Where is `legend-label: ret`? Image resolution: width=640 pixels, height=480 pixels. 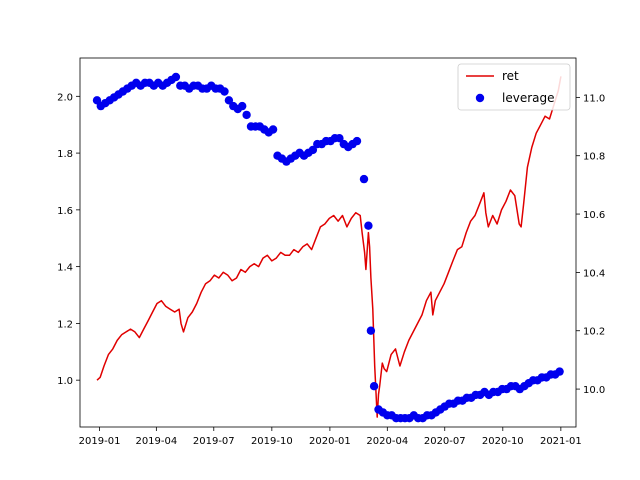
legend-label: ret is located at coordinates (510, 76).